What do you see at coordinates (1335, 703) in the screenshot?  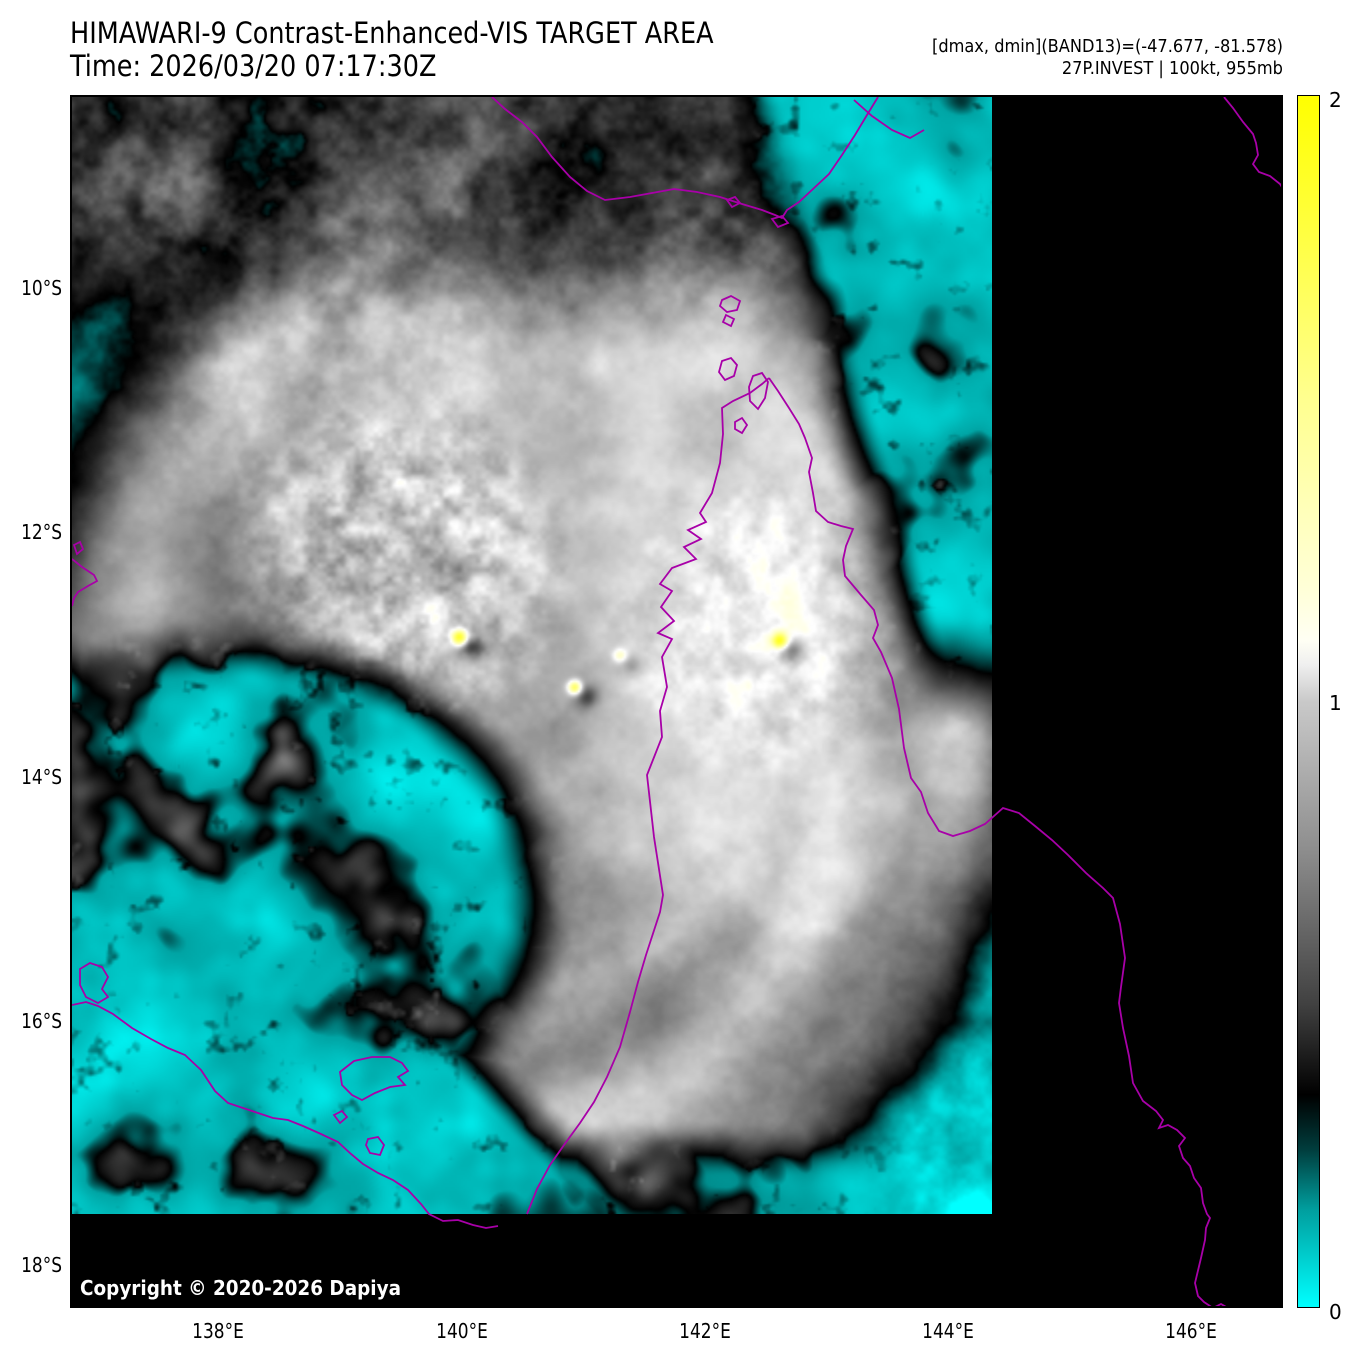 I see `colorbar-tick-label: 1` at bounding box center [1335, 703].